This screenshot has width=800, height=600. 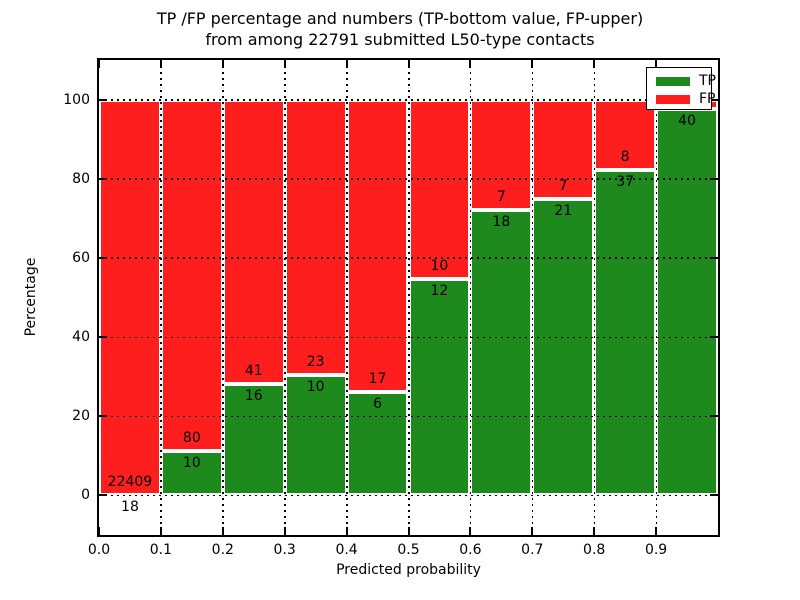 I want to click on fp-count-annotation: 8, so click(x=625, y=156).